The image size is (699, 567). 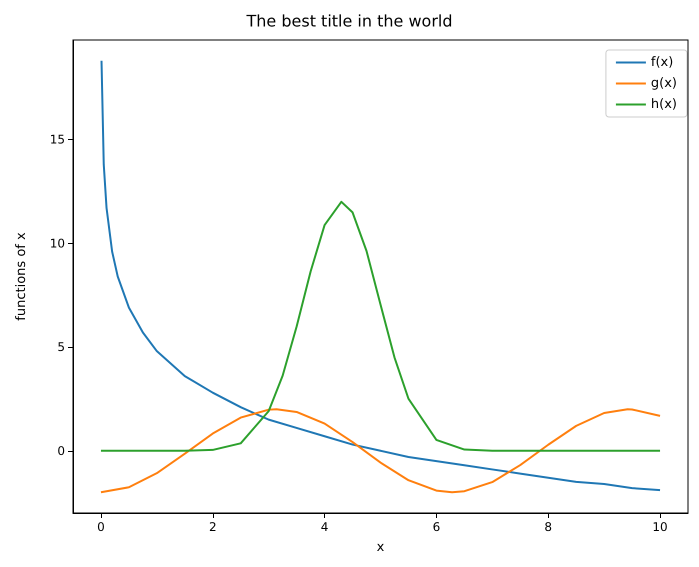 What do you see at coordinates (101, 527) in the screenshot?
I see `x-tick-label: 0` at bounding box center [101, 527].